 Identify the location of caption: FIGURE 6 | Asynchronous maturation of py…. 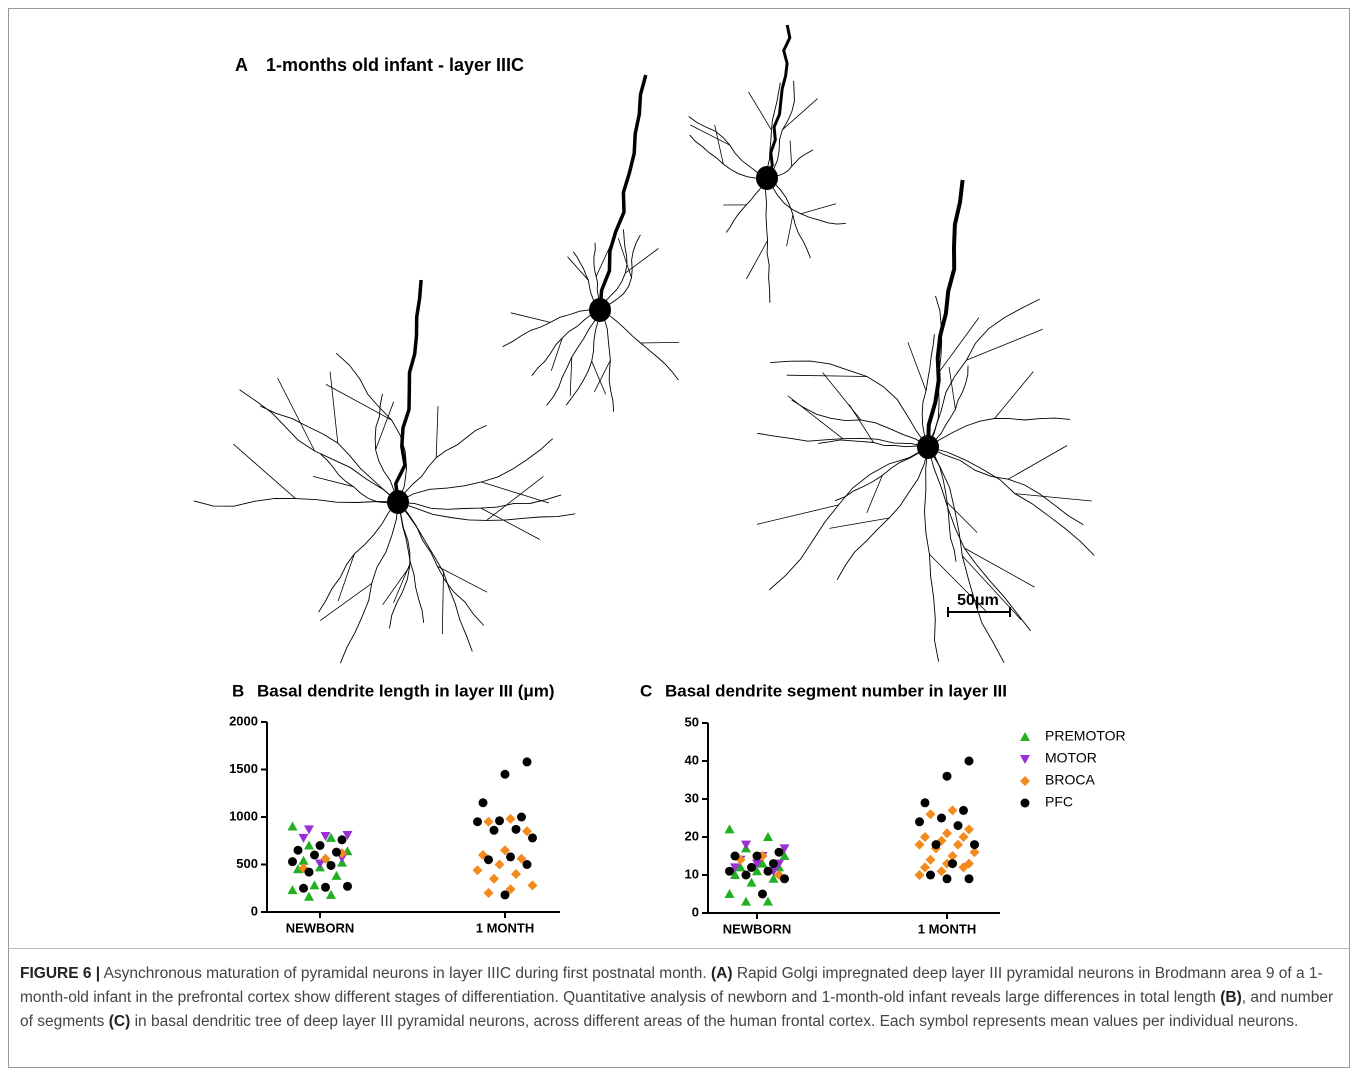
(682, 998).